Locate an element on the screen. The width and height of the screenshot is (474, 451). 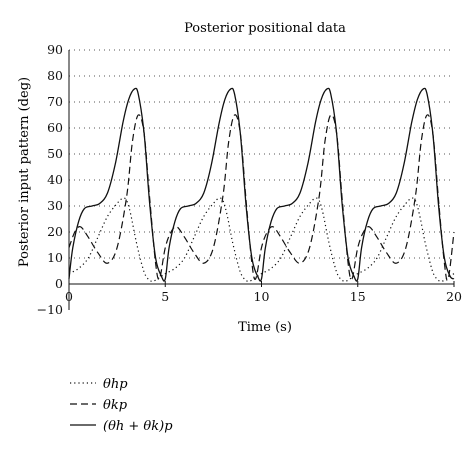
x-tick-label: 15 is located at coordinates (358, 296).